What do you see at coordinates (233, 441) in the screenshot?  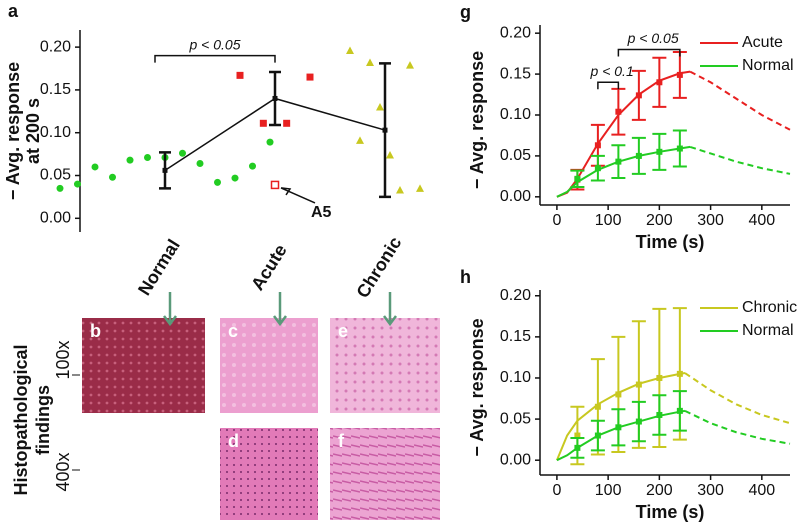 I see `panel-letter: d` at bounding box center [233, 441].